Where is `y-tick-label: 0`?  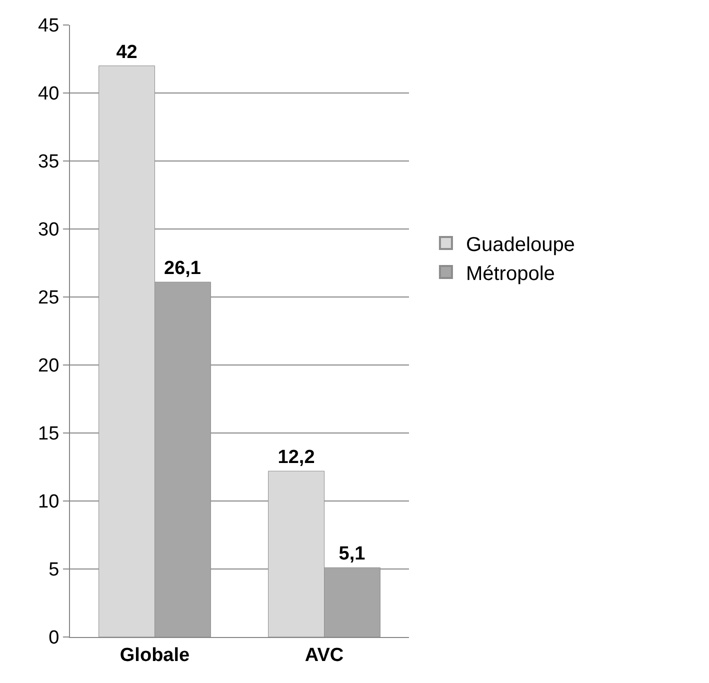
y-tick-label: 0 is located at coordinates (54, 638).